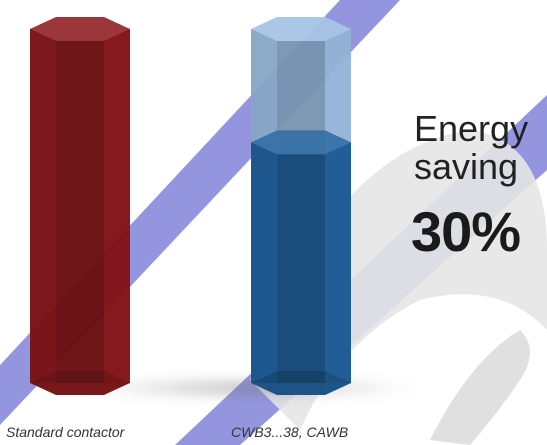 The image size is (547, 445). I want to click on floor-shadow, so click(250, 388).